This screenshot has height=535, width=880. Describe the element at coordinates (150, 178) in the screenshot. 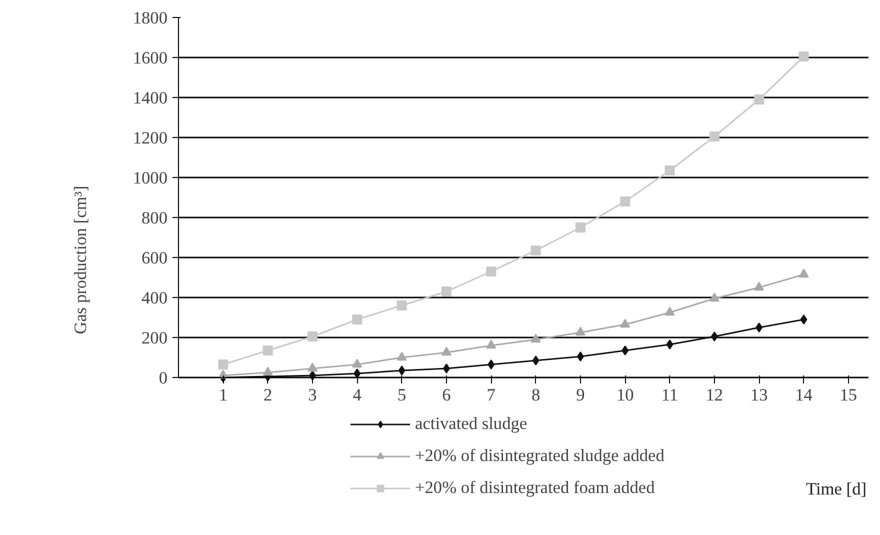

I see `y-tick-label: 1000` at that location.